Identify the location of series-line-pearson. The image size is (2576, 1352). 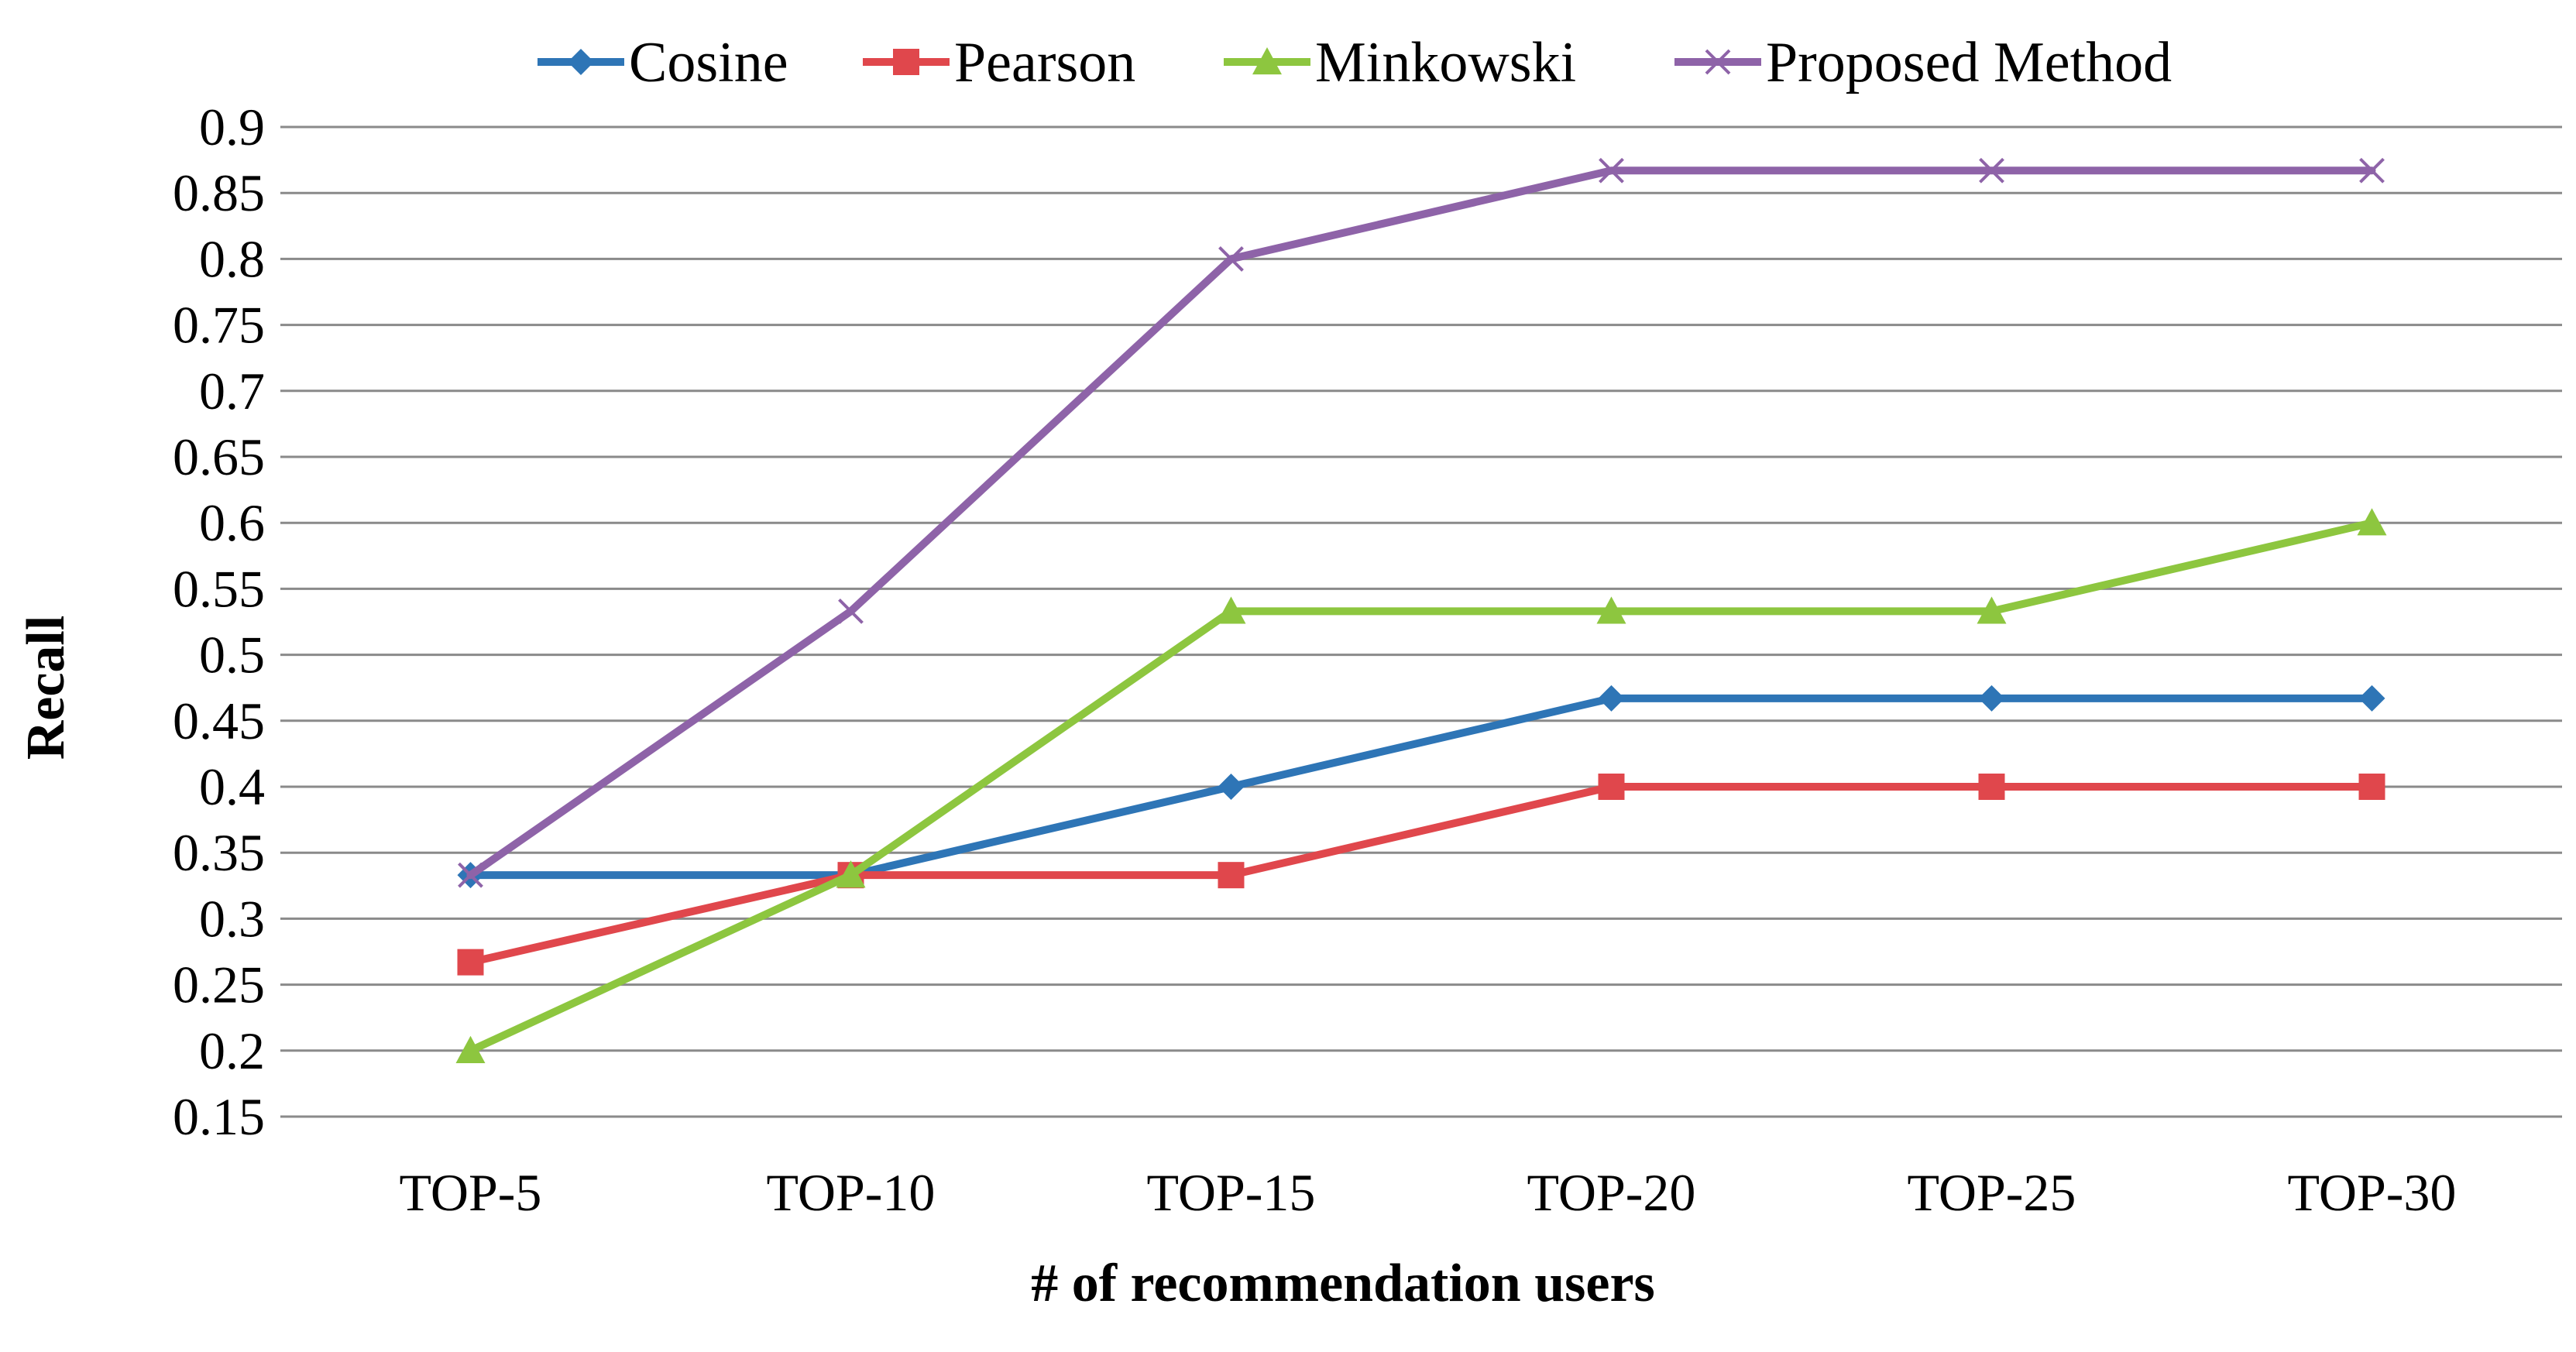
(1421, 875).